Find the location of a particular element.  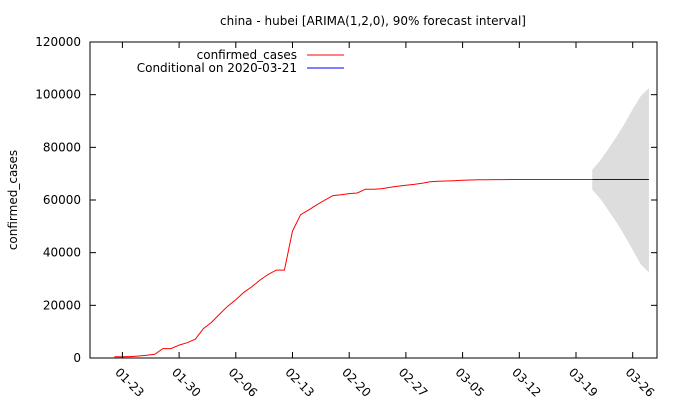

y-axis-label: confirmed_cases is located at coordinates (13, 200).